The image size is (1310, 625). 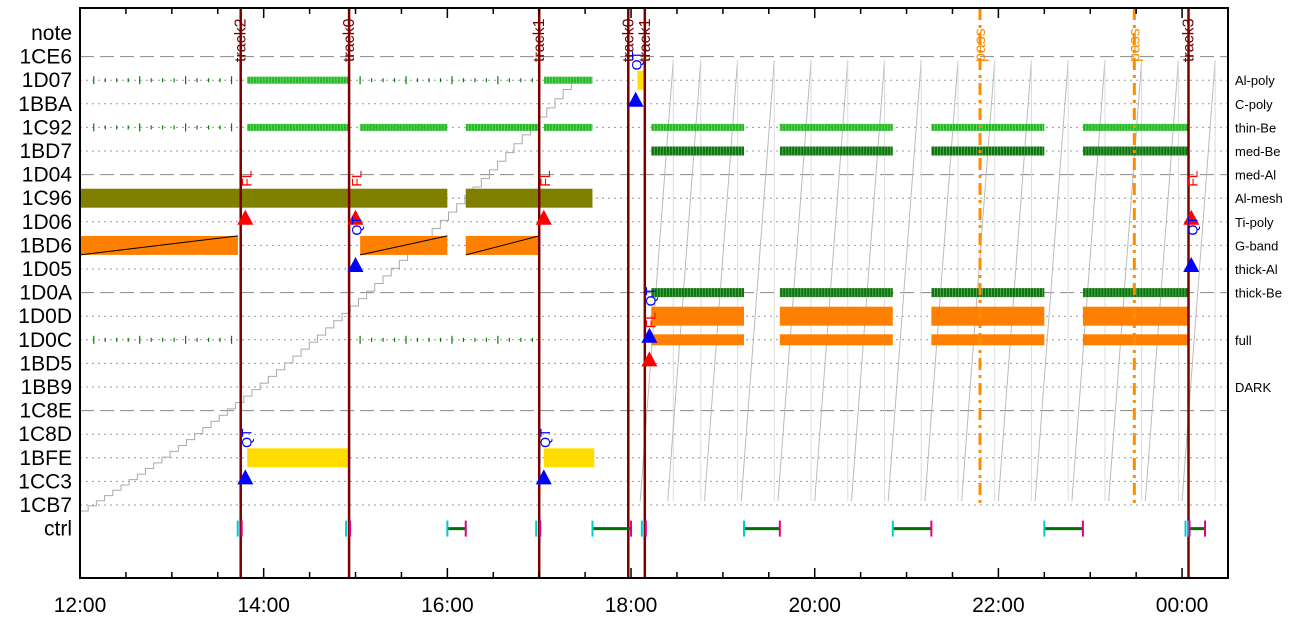 I want to click on material-label: DARK, so click(x=1253, y=387).